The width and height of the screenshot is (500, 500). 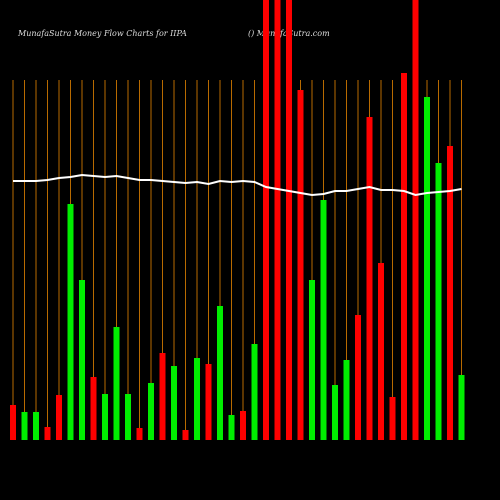 I want to click on chart-title: MunafaSutra Money Flow Charts for IIPA, so click(x=102, y=33).